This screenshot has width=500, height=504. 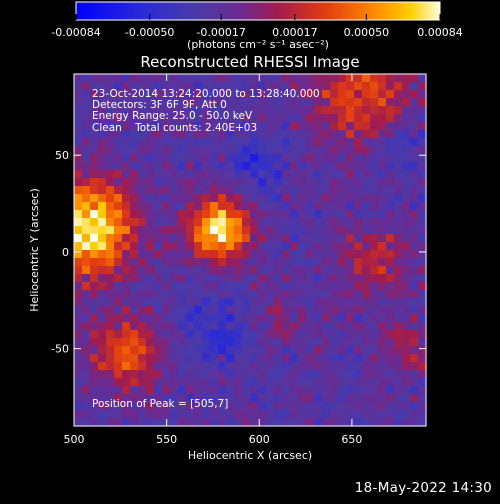 What do you see at coordinates (367, 32) in the screenshot?
I see `colorbar-tick-label: 0.00050` at bounding box center [367, 32].